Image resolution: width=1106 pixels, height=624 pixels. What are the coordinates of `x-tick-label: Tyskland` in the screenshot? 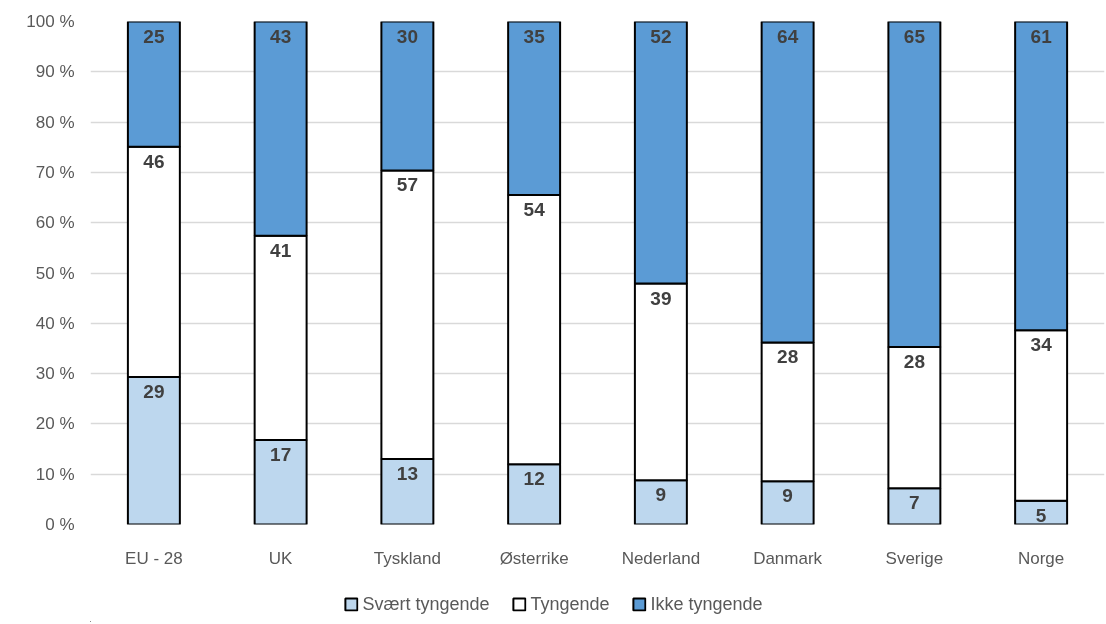 It's located at (407, 558).